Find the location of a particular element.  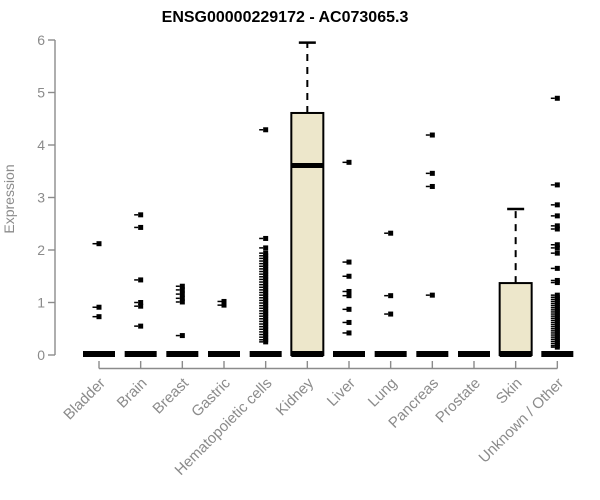

x-tick-label: Kidney is located at coordinates (295, 396).